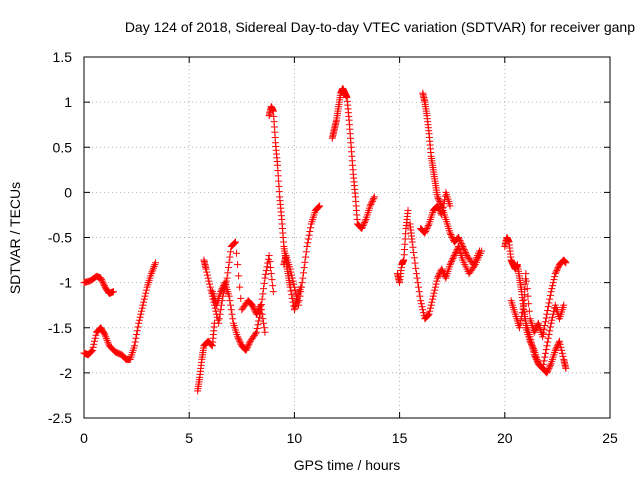 This screenshot has height=480, width=640. What do you see at coordinates (63, 57) in the screenshot?
I see `y-tick-label: 1.5` at bounding box center [63, 57].